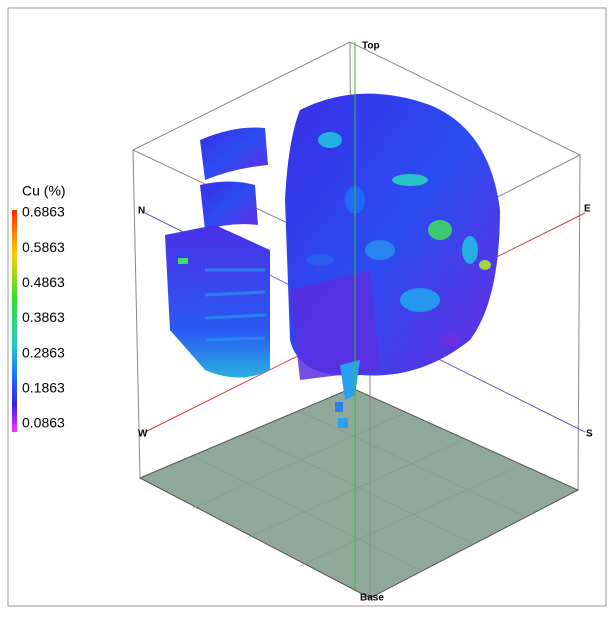 The width and height of the screenshot is (614, 626). What do you see at coordinates (43, 282) in the screenshot?
I see `legend-label: 0.4863` at bounding box center [43, 282].